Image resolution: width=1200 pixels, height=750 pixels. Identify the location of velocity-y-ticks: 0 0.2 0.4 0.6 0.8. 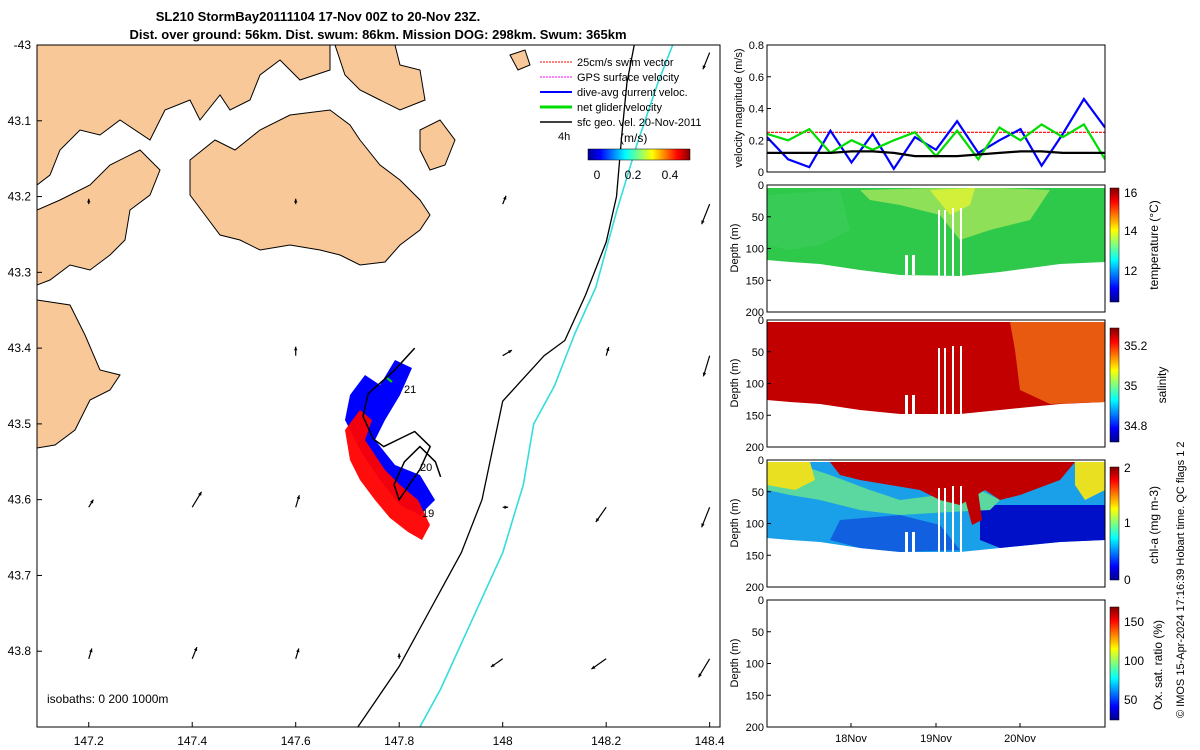
(760, 109).